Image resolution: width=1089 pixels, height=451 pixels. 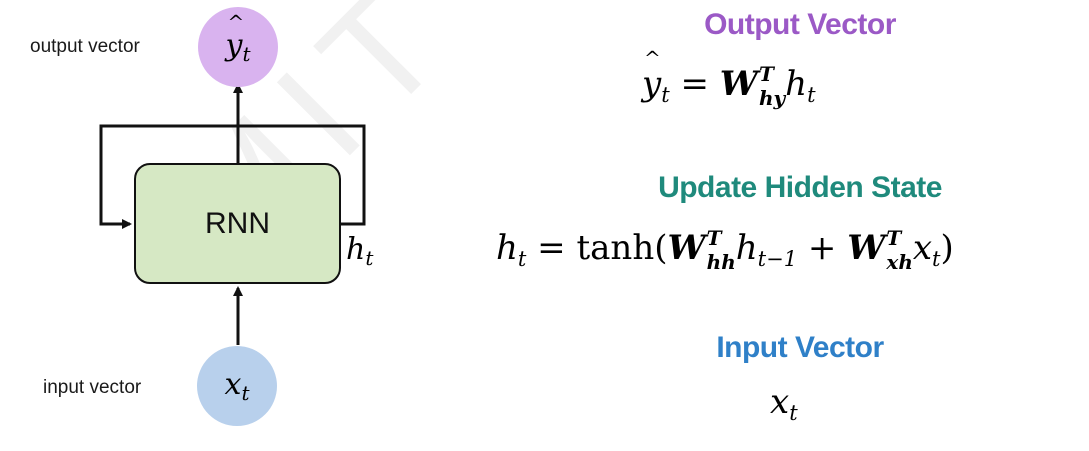 I want to click on eq-output-h: h, so click(x=796, y=84).